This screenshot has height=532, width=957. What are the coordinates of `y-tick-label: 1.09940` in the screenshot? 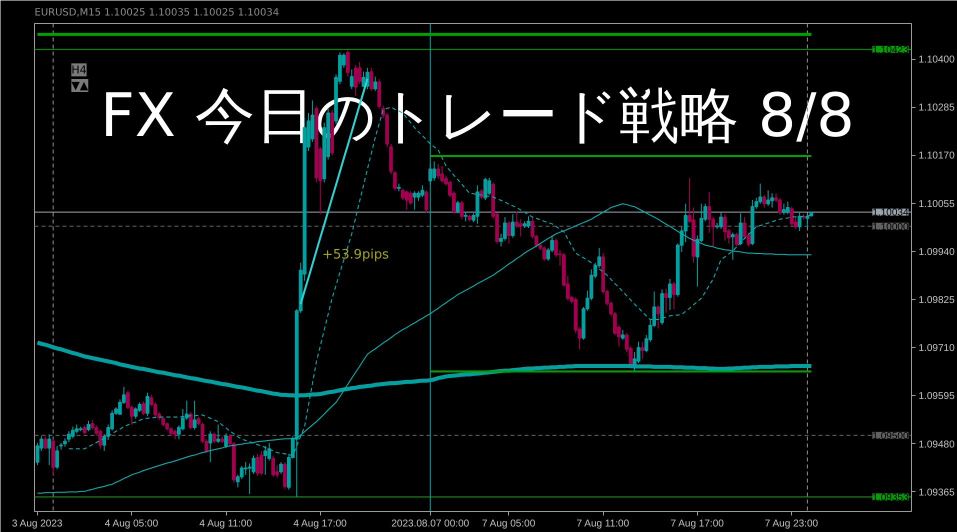 It's located at (937, 252).